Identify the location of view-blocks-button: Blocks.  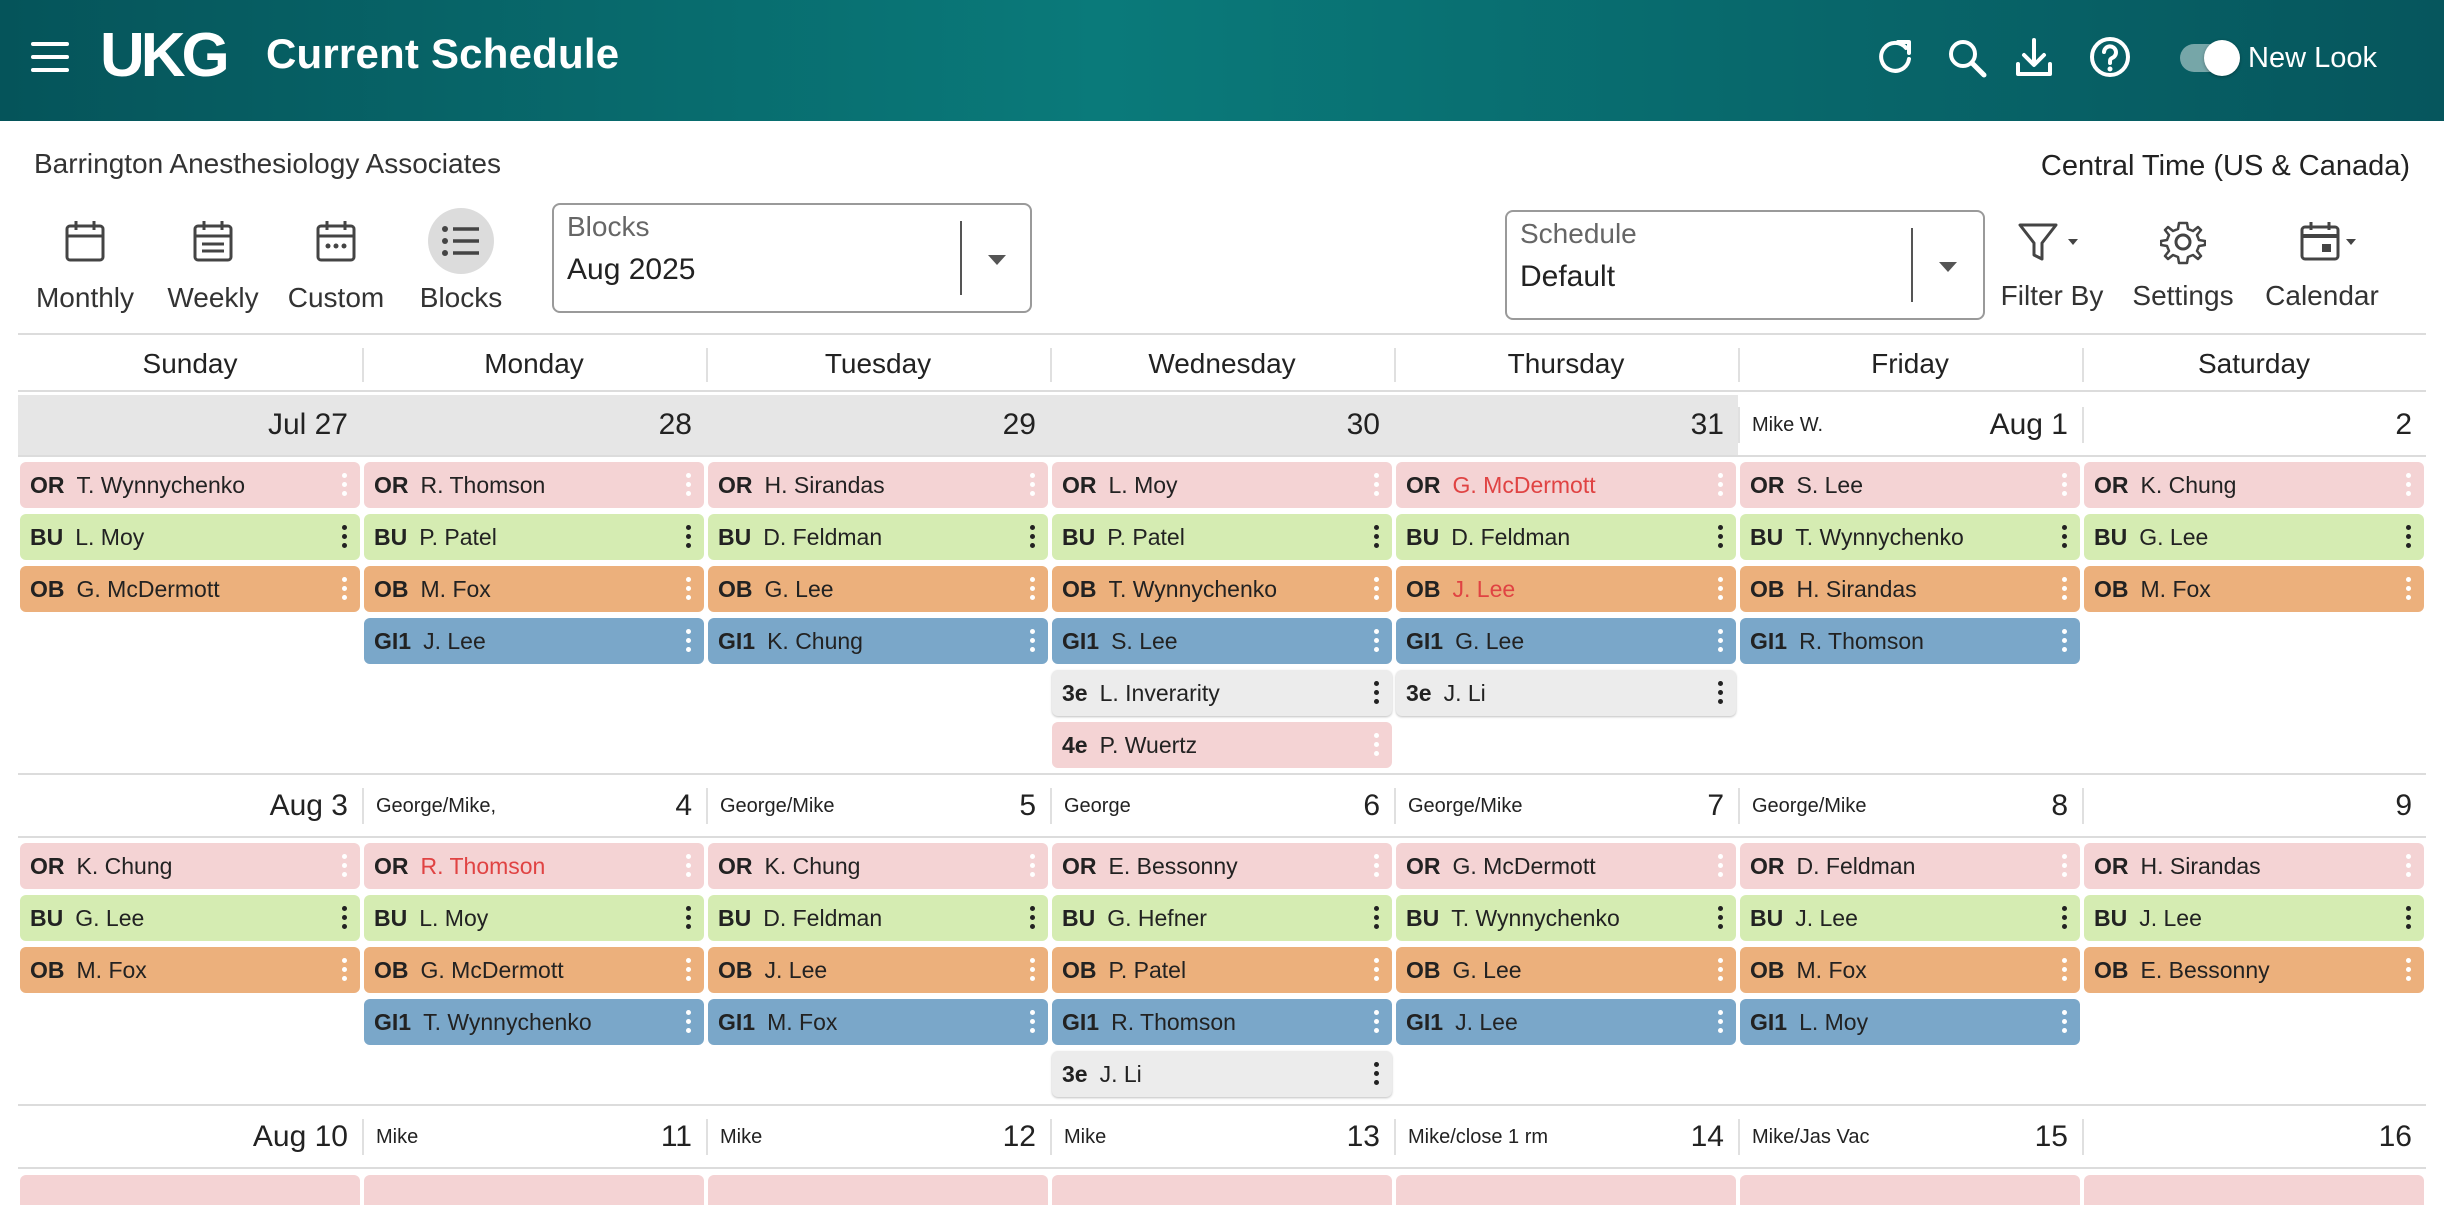
(461, 263).